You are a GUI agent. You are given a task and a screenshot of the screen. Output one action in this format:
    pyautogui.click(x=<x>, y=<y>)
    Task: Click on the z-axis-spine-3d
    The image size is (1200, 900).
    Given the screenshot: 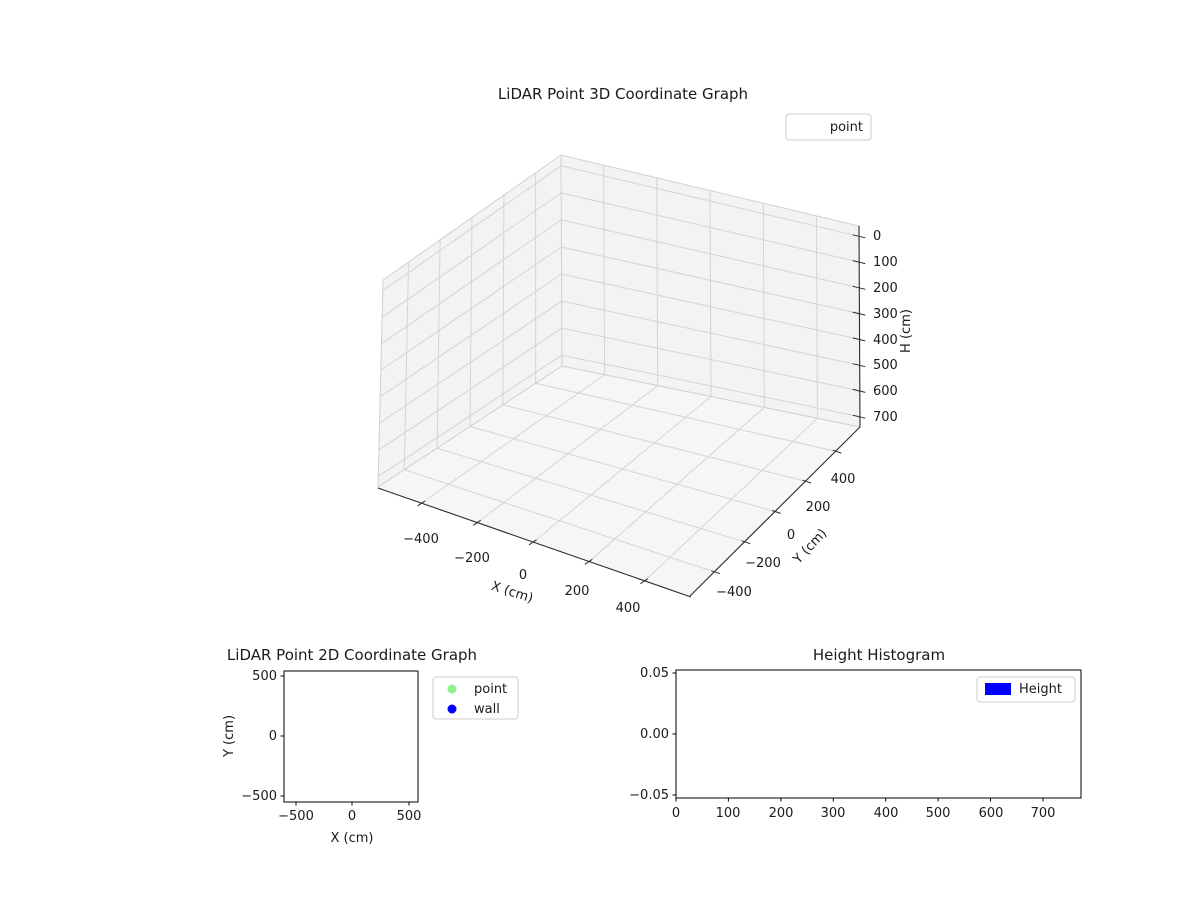 What is the action you would take?
    pyautogui.click(x=859, y=326)
    